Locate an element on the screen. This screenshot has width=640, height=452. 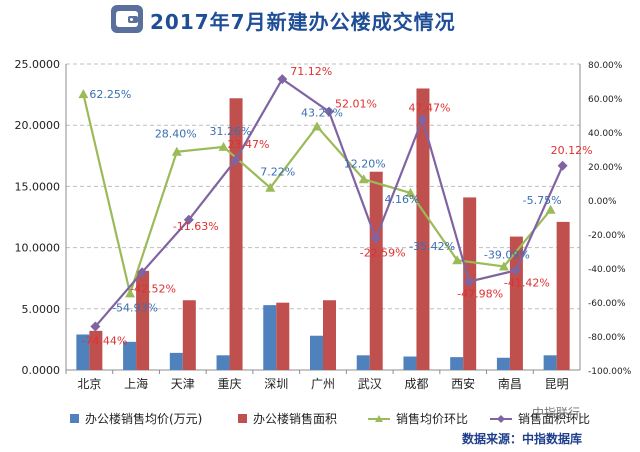
price-mom-label: 28.40% is located at coordinates (176, 134).